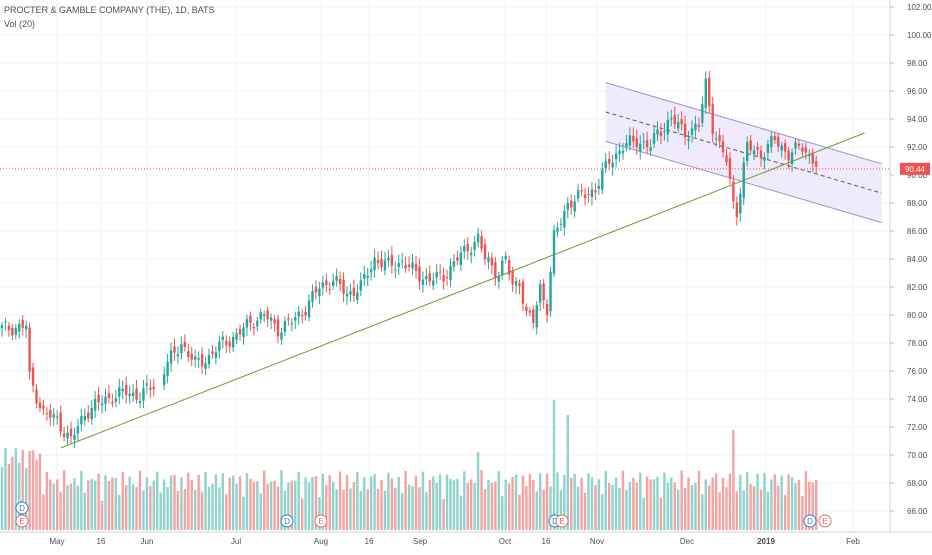 Image resolution: width=932 pixels, height=555 pixels. I want to click on y-tick-label: 86.00, so click(917, 231).